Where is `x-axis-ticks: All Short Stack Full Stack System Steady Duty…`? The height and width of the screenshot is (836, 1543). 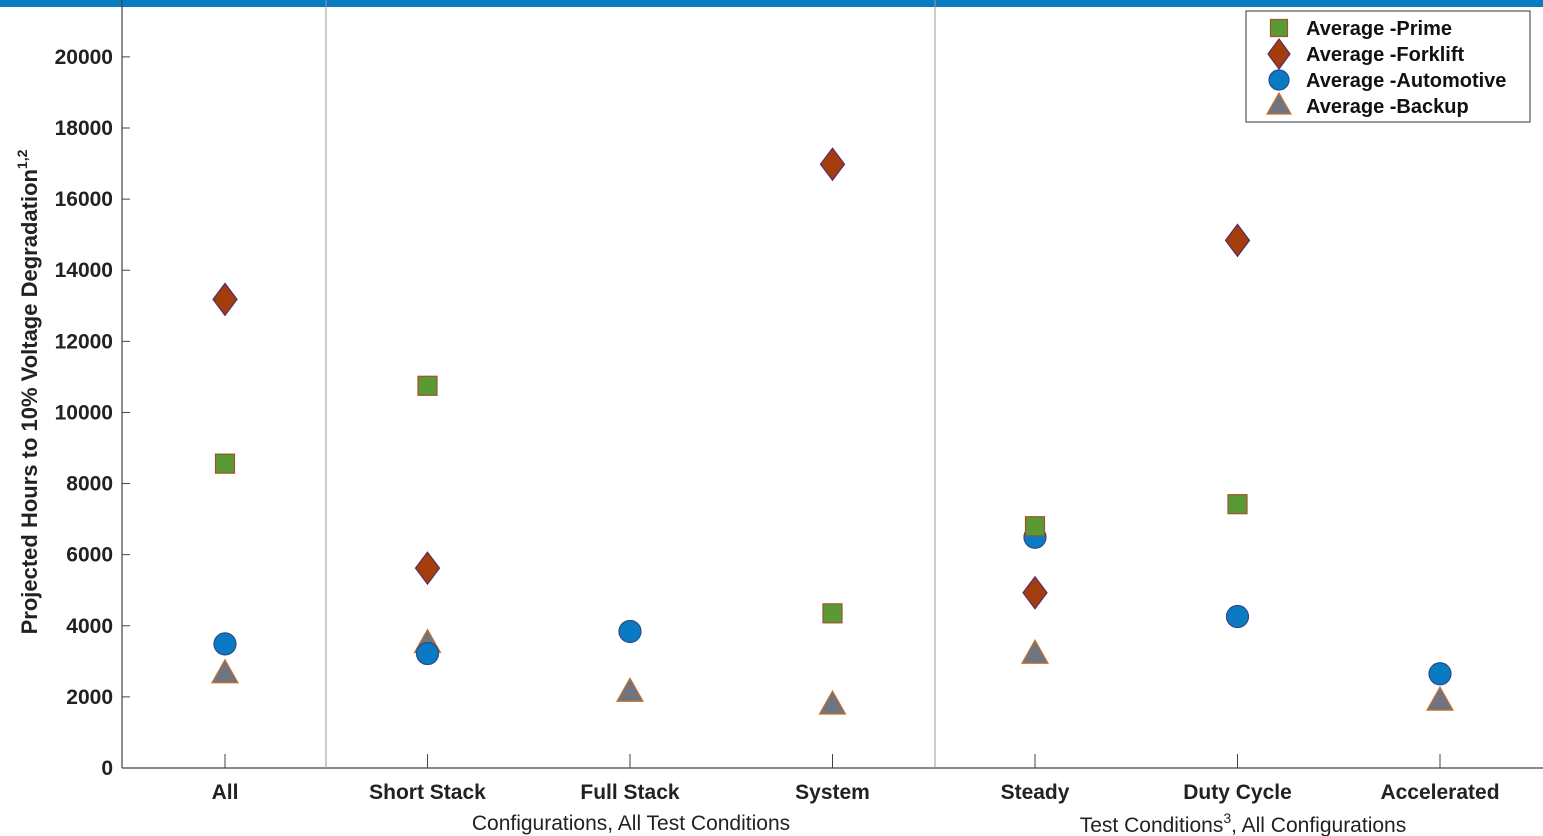 x-axis-ticks: All Short Stack Full Stack System Steady Duty… is located at coordinates (856, 779).